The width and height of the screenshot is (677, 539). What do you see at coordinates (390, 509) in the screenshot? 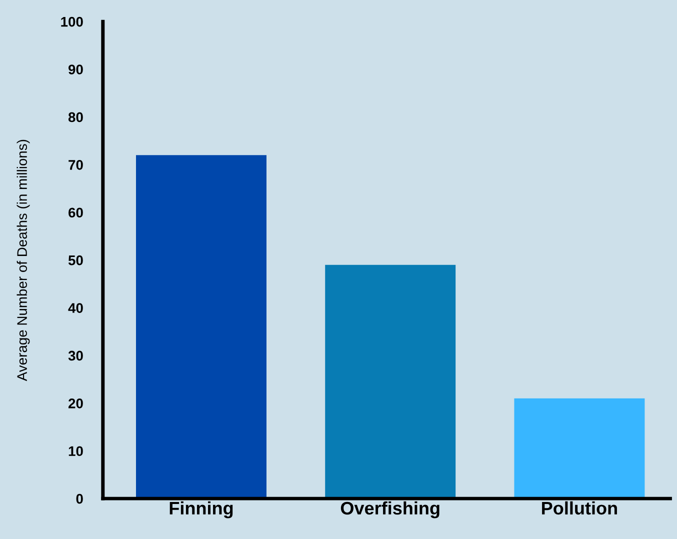
I see `x-tick-label: Overfishing` at bounding box center [390, 509].